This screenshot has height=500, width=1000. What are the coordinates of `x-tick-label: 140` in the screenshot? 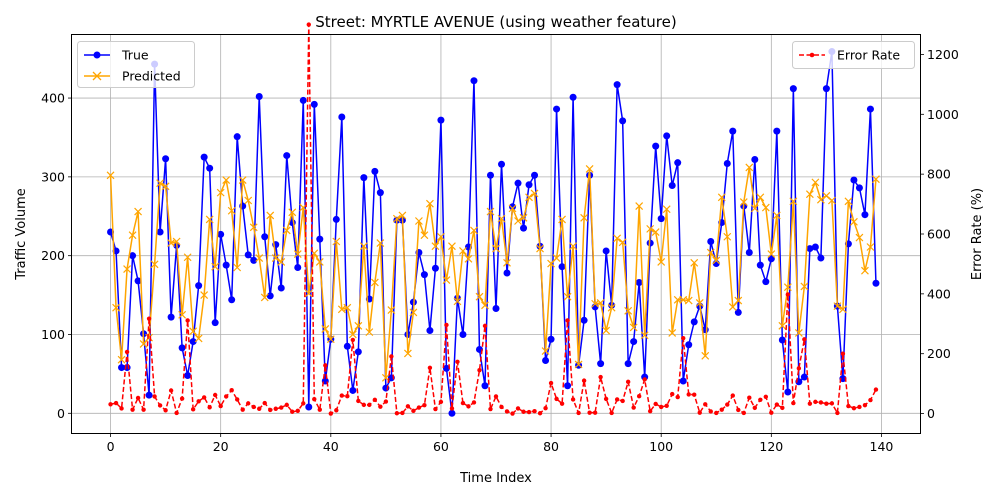 It's located at (882, 446).